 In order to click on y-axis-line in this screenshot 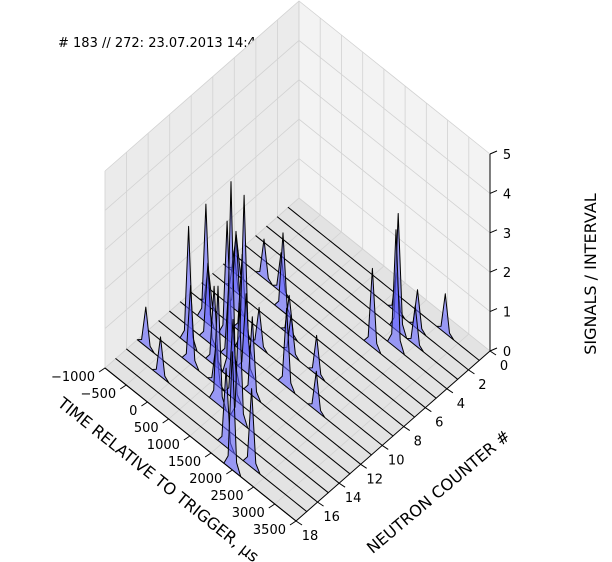, I will do `click(393, 436)`.